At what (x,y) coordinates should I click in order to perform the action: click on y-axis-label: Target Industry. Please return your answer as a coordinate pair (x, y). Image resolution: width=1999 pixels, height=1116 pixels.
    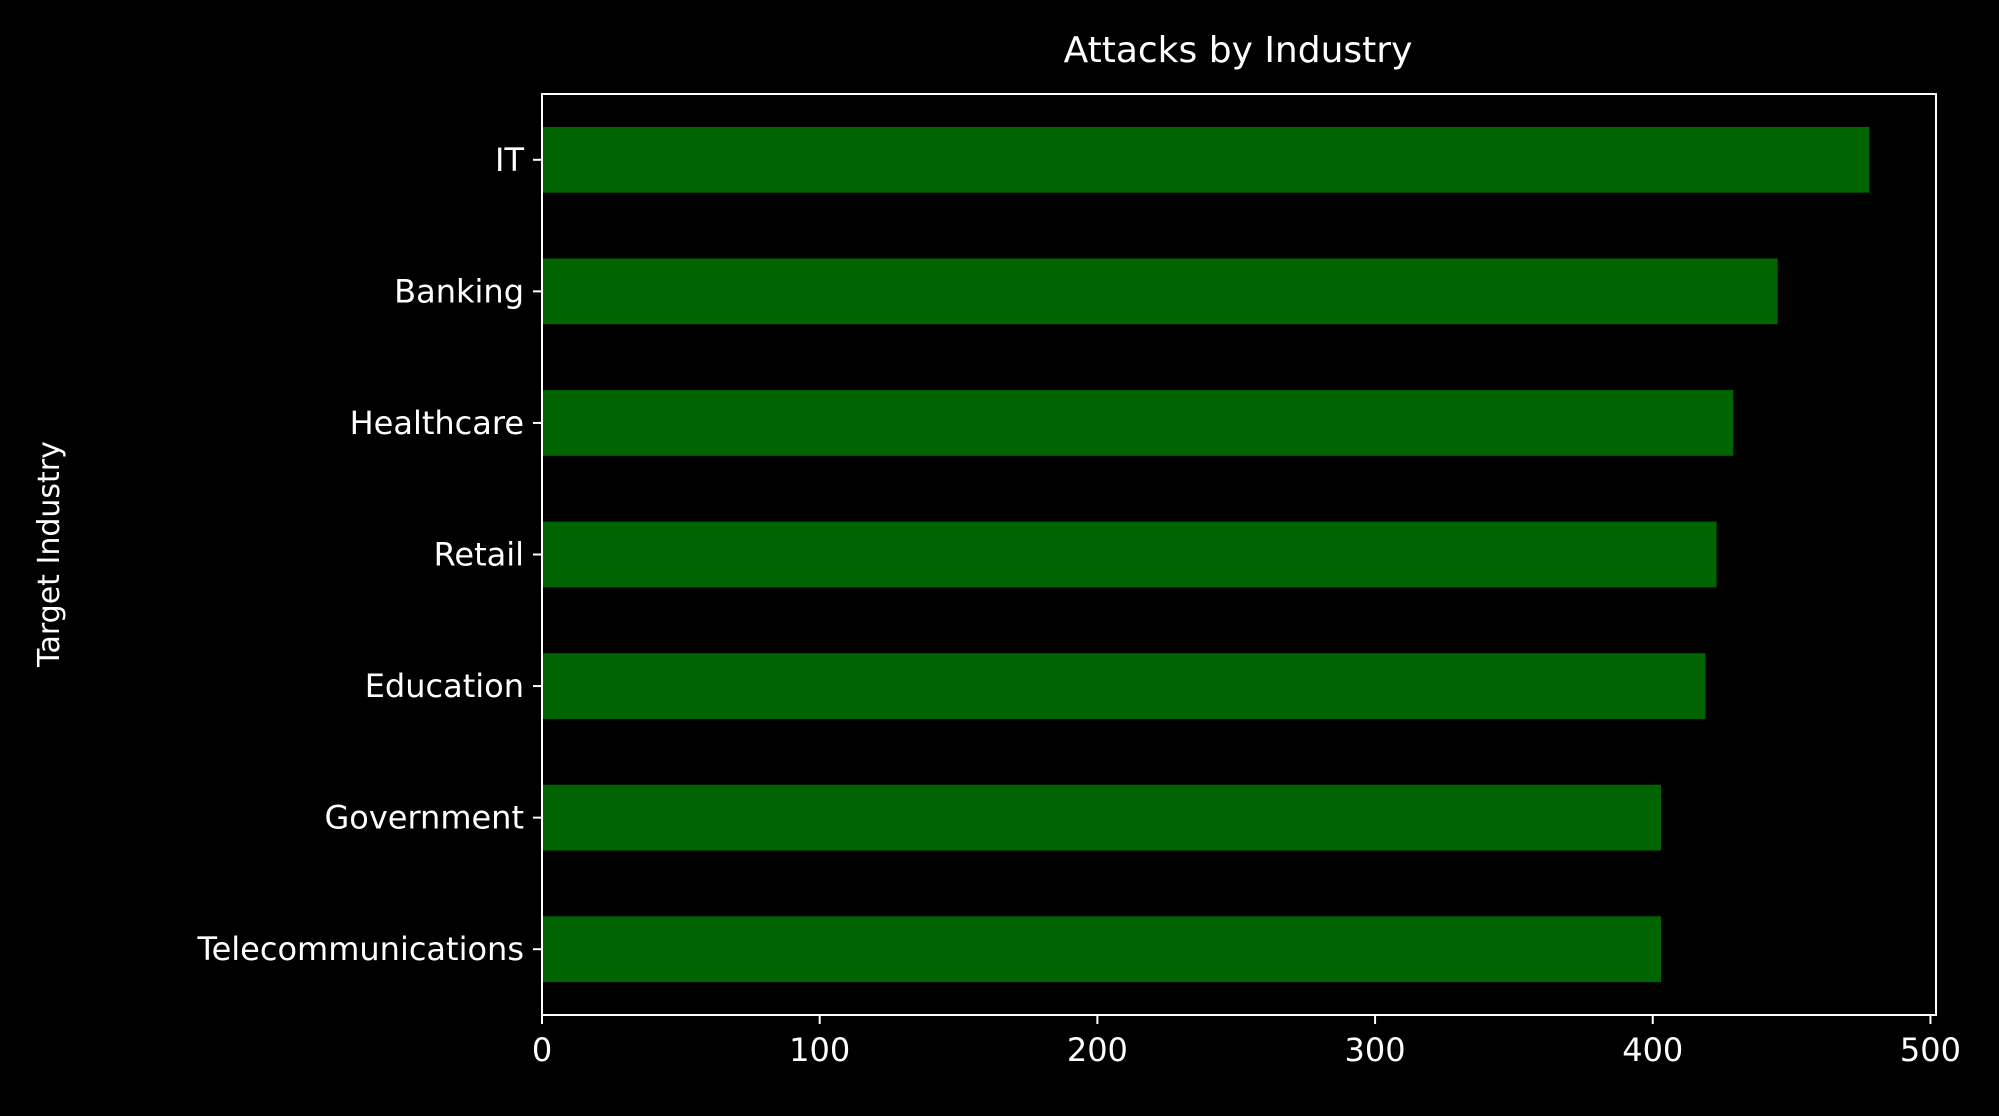
    Looking at the image, I should click on (49, 554).